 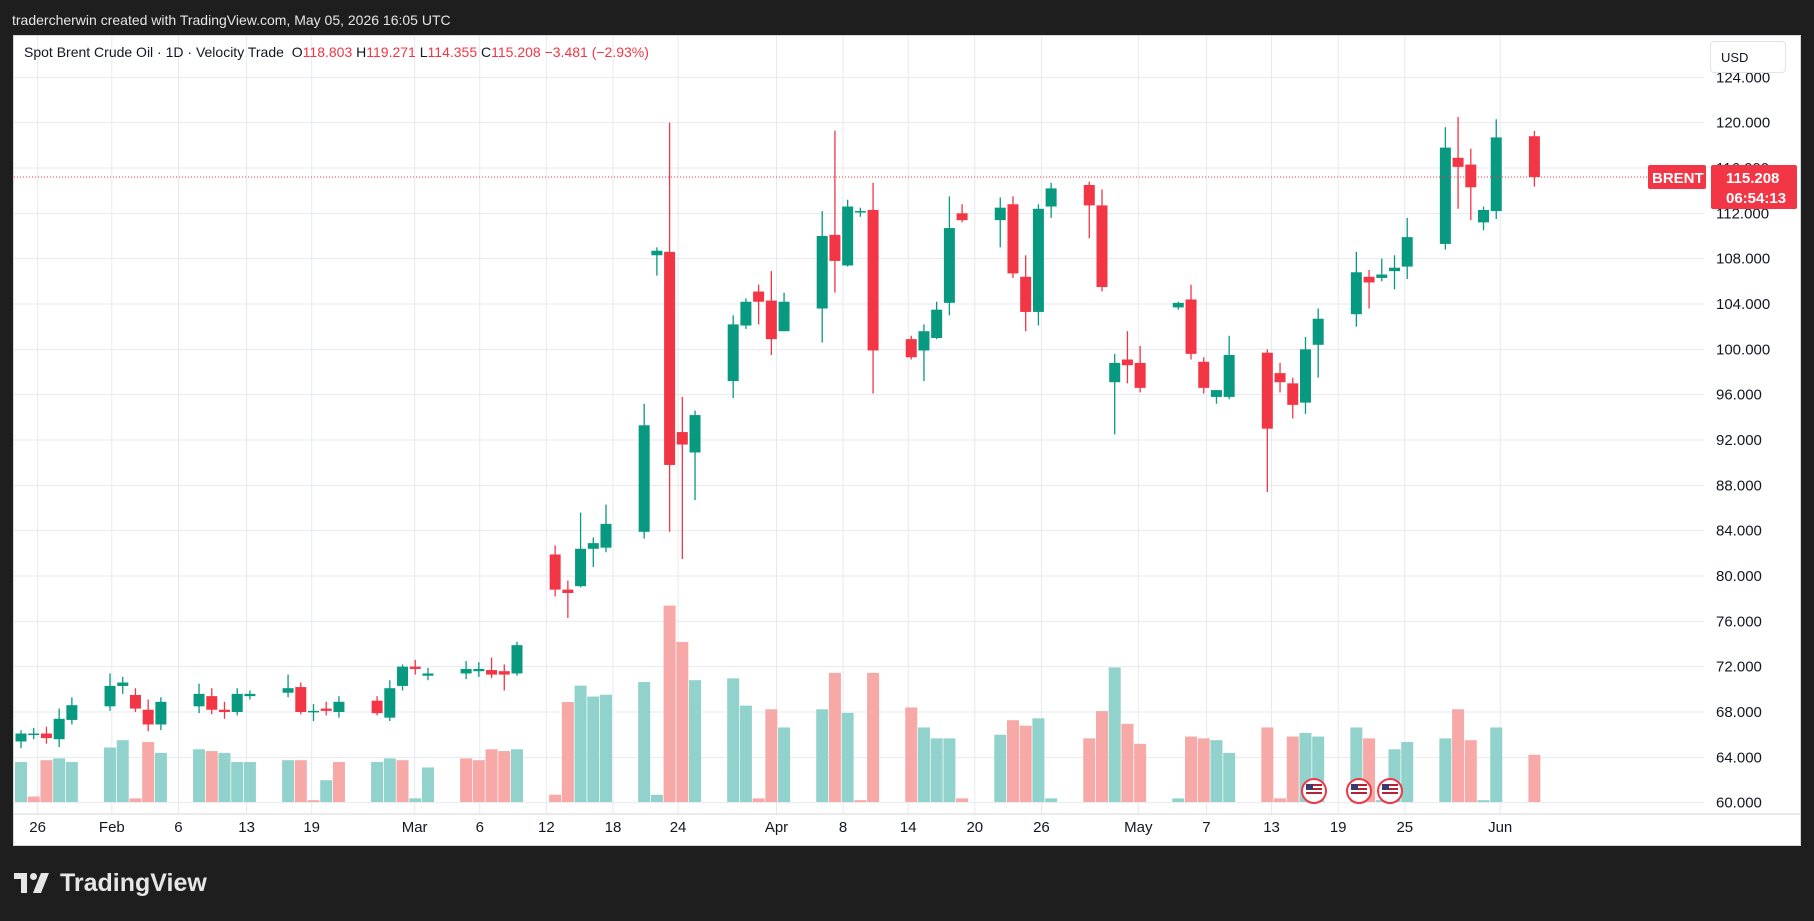 I want to click on y-tick-label: 68.000, so click(x=1739, y=712).